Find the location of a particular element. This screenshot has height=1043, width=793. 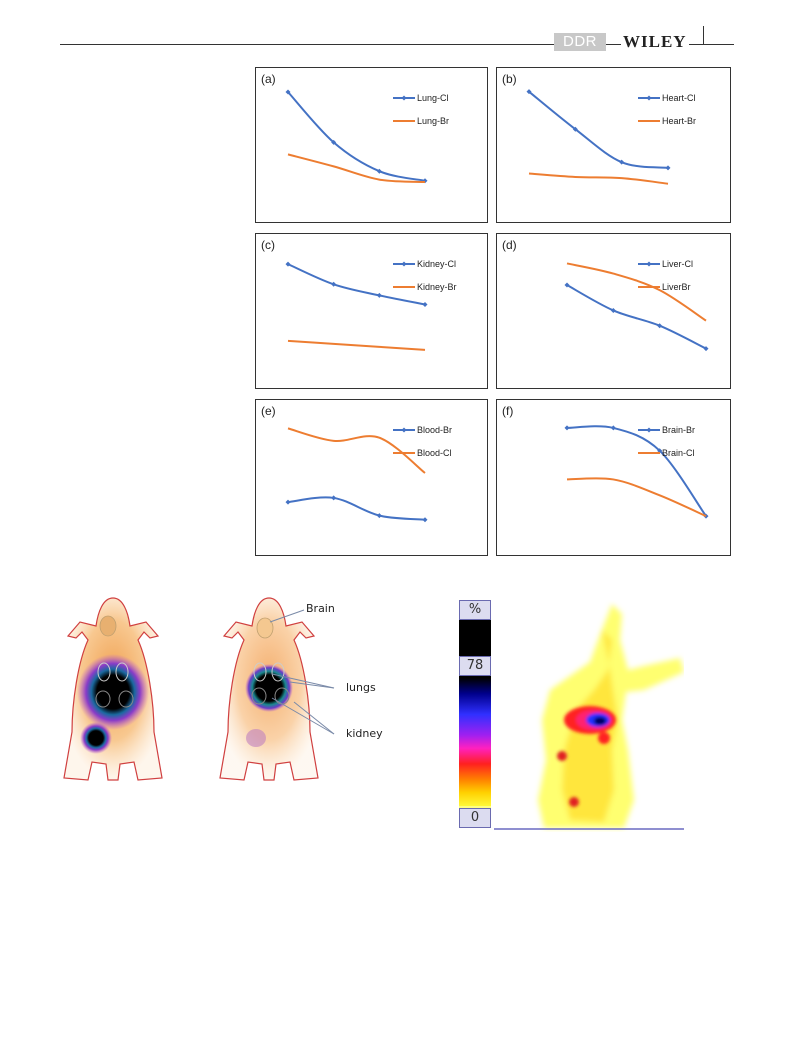

header-rule is located at coordinates (397, 44).